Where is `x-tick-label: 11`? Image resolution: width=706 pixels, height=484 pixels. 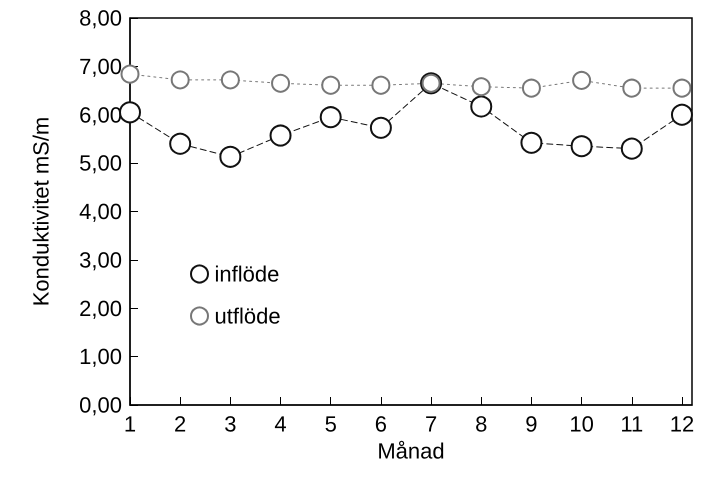
x-tick-label: 11 is located at coordinates (632, 424).